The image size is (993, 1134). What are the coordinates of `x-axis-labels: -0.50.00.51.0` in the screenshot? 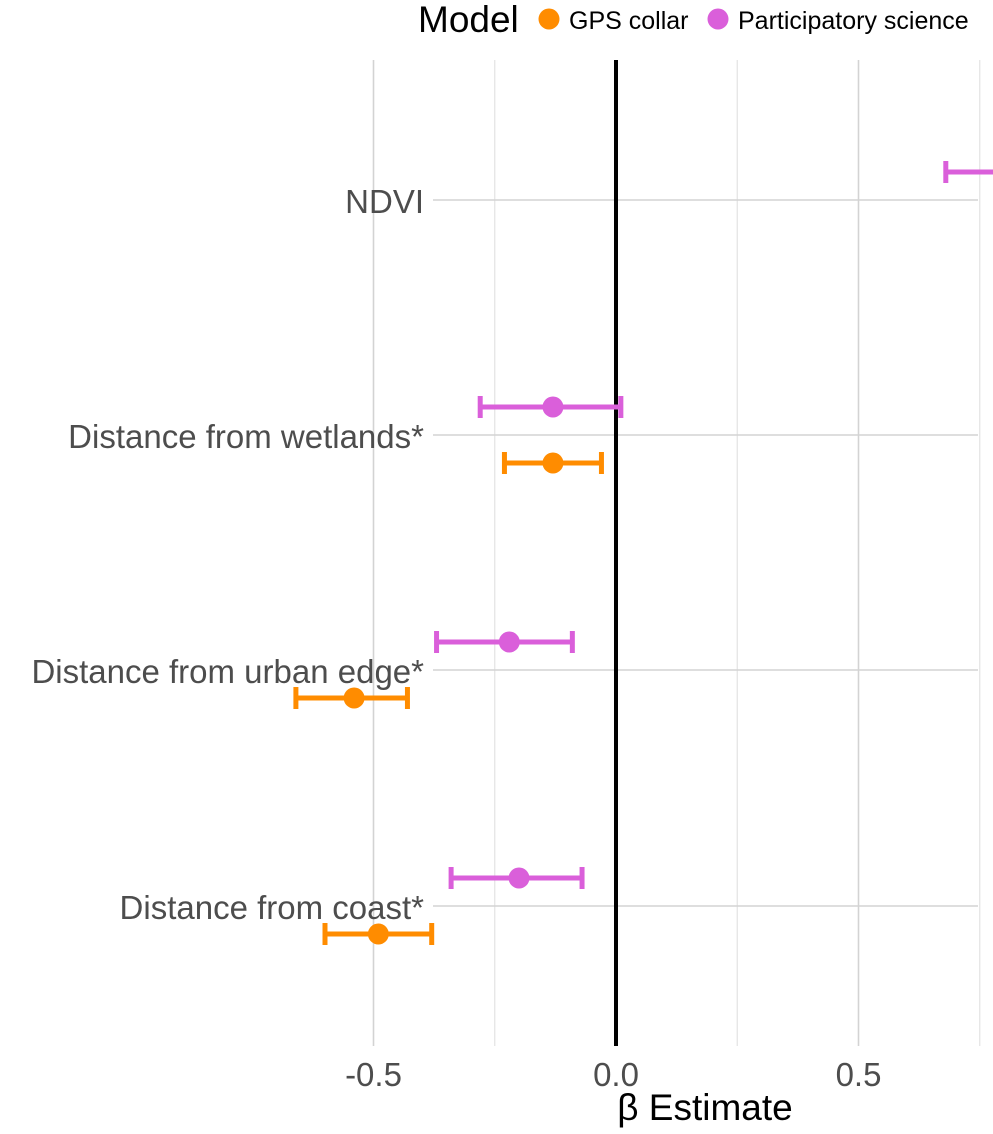 It's located at (613, 1074).